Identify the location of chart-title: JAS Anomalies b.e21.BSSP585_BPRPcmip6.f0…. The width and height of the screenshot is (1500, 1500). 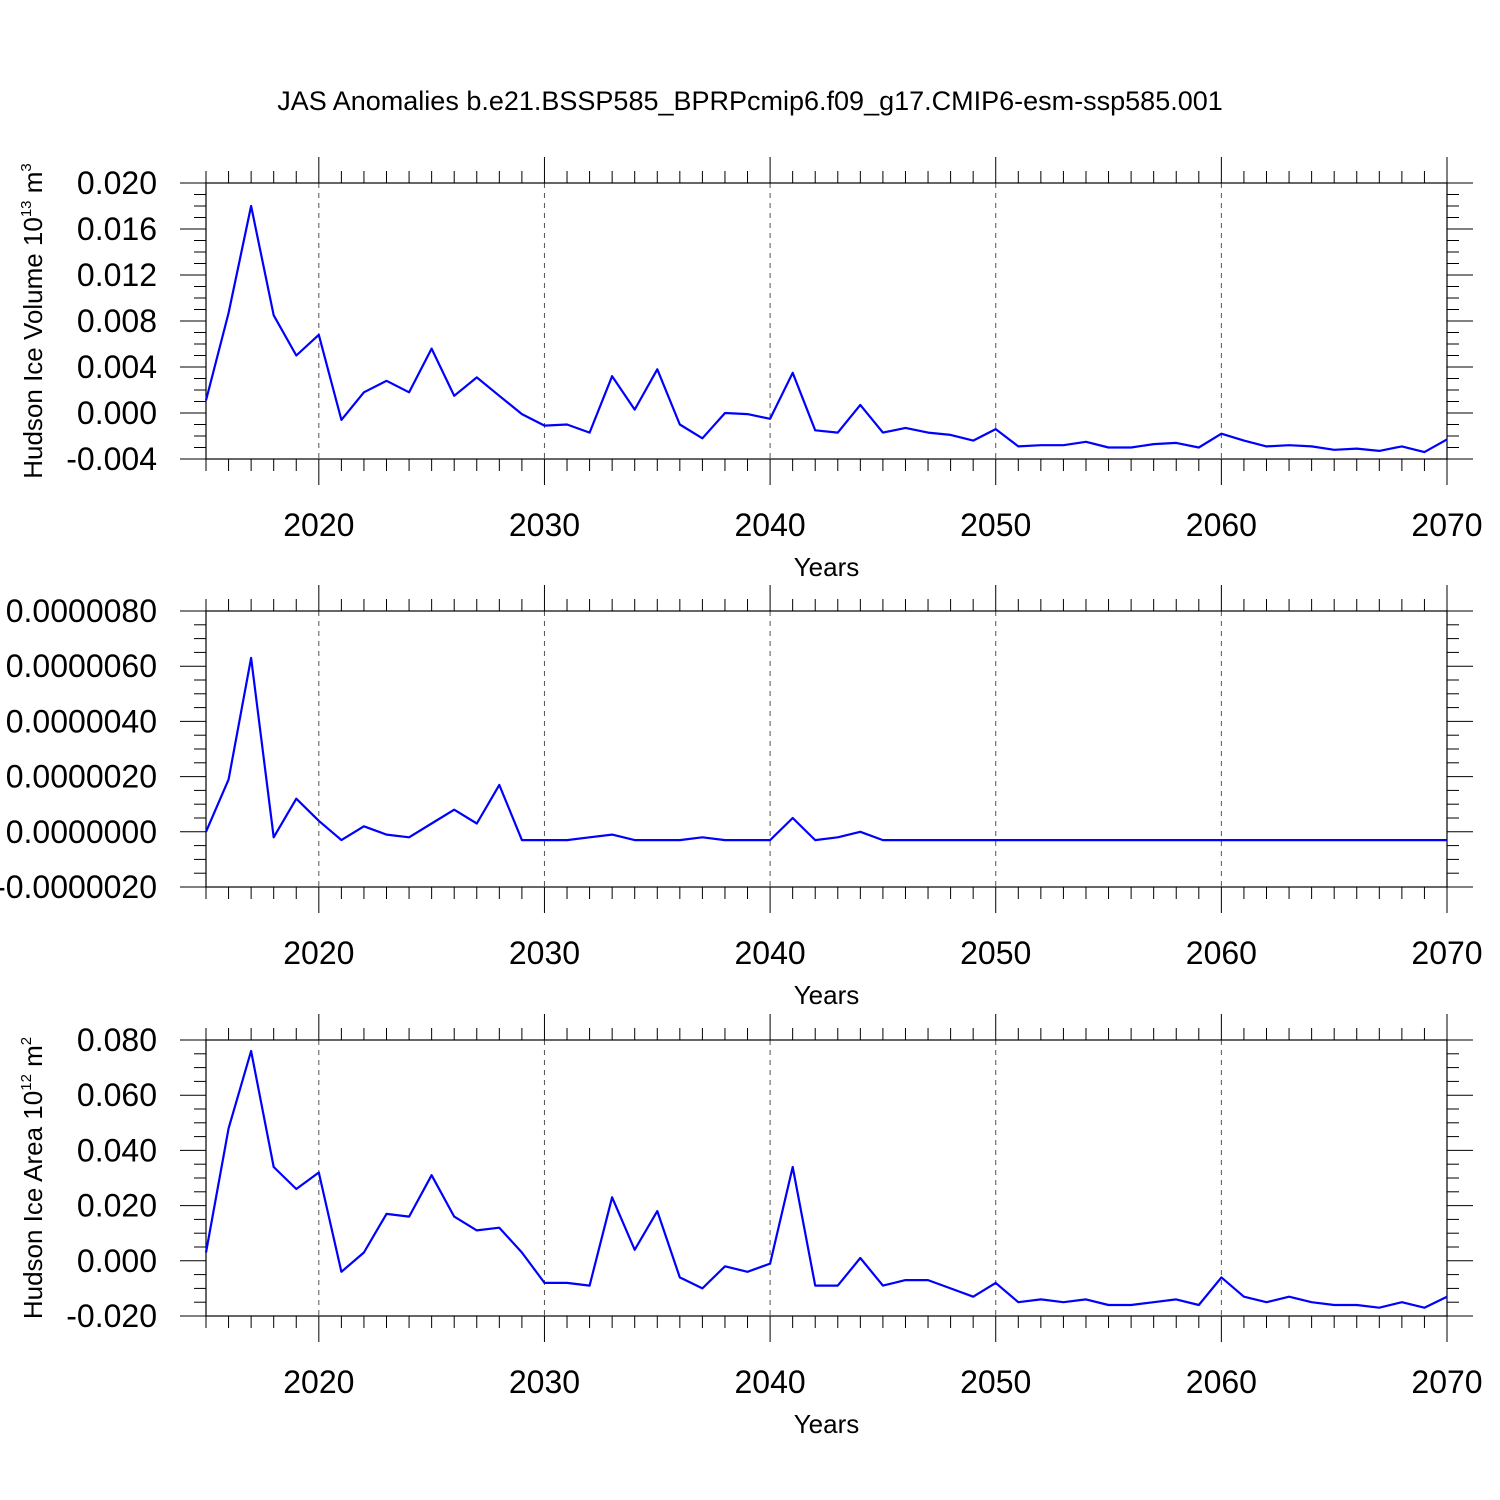
(750, 101).